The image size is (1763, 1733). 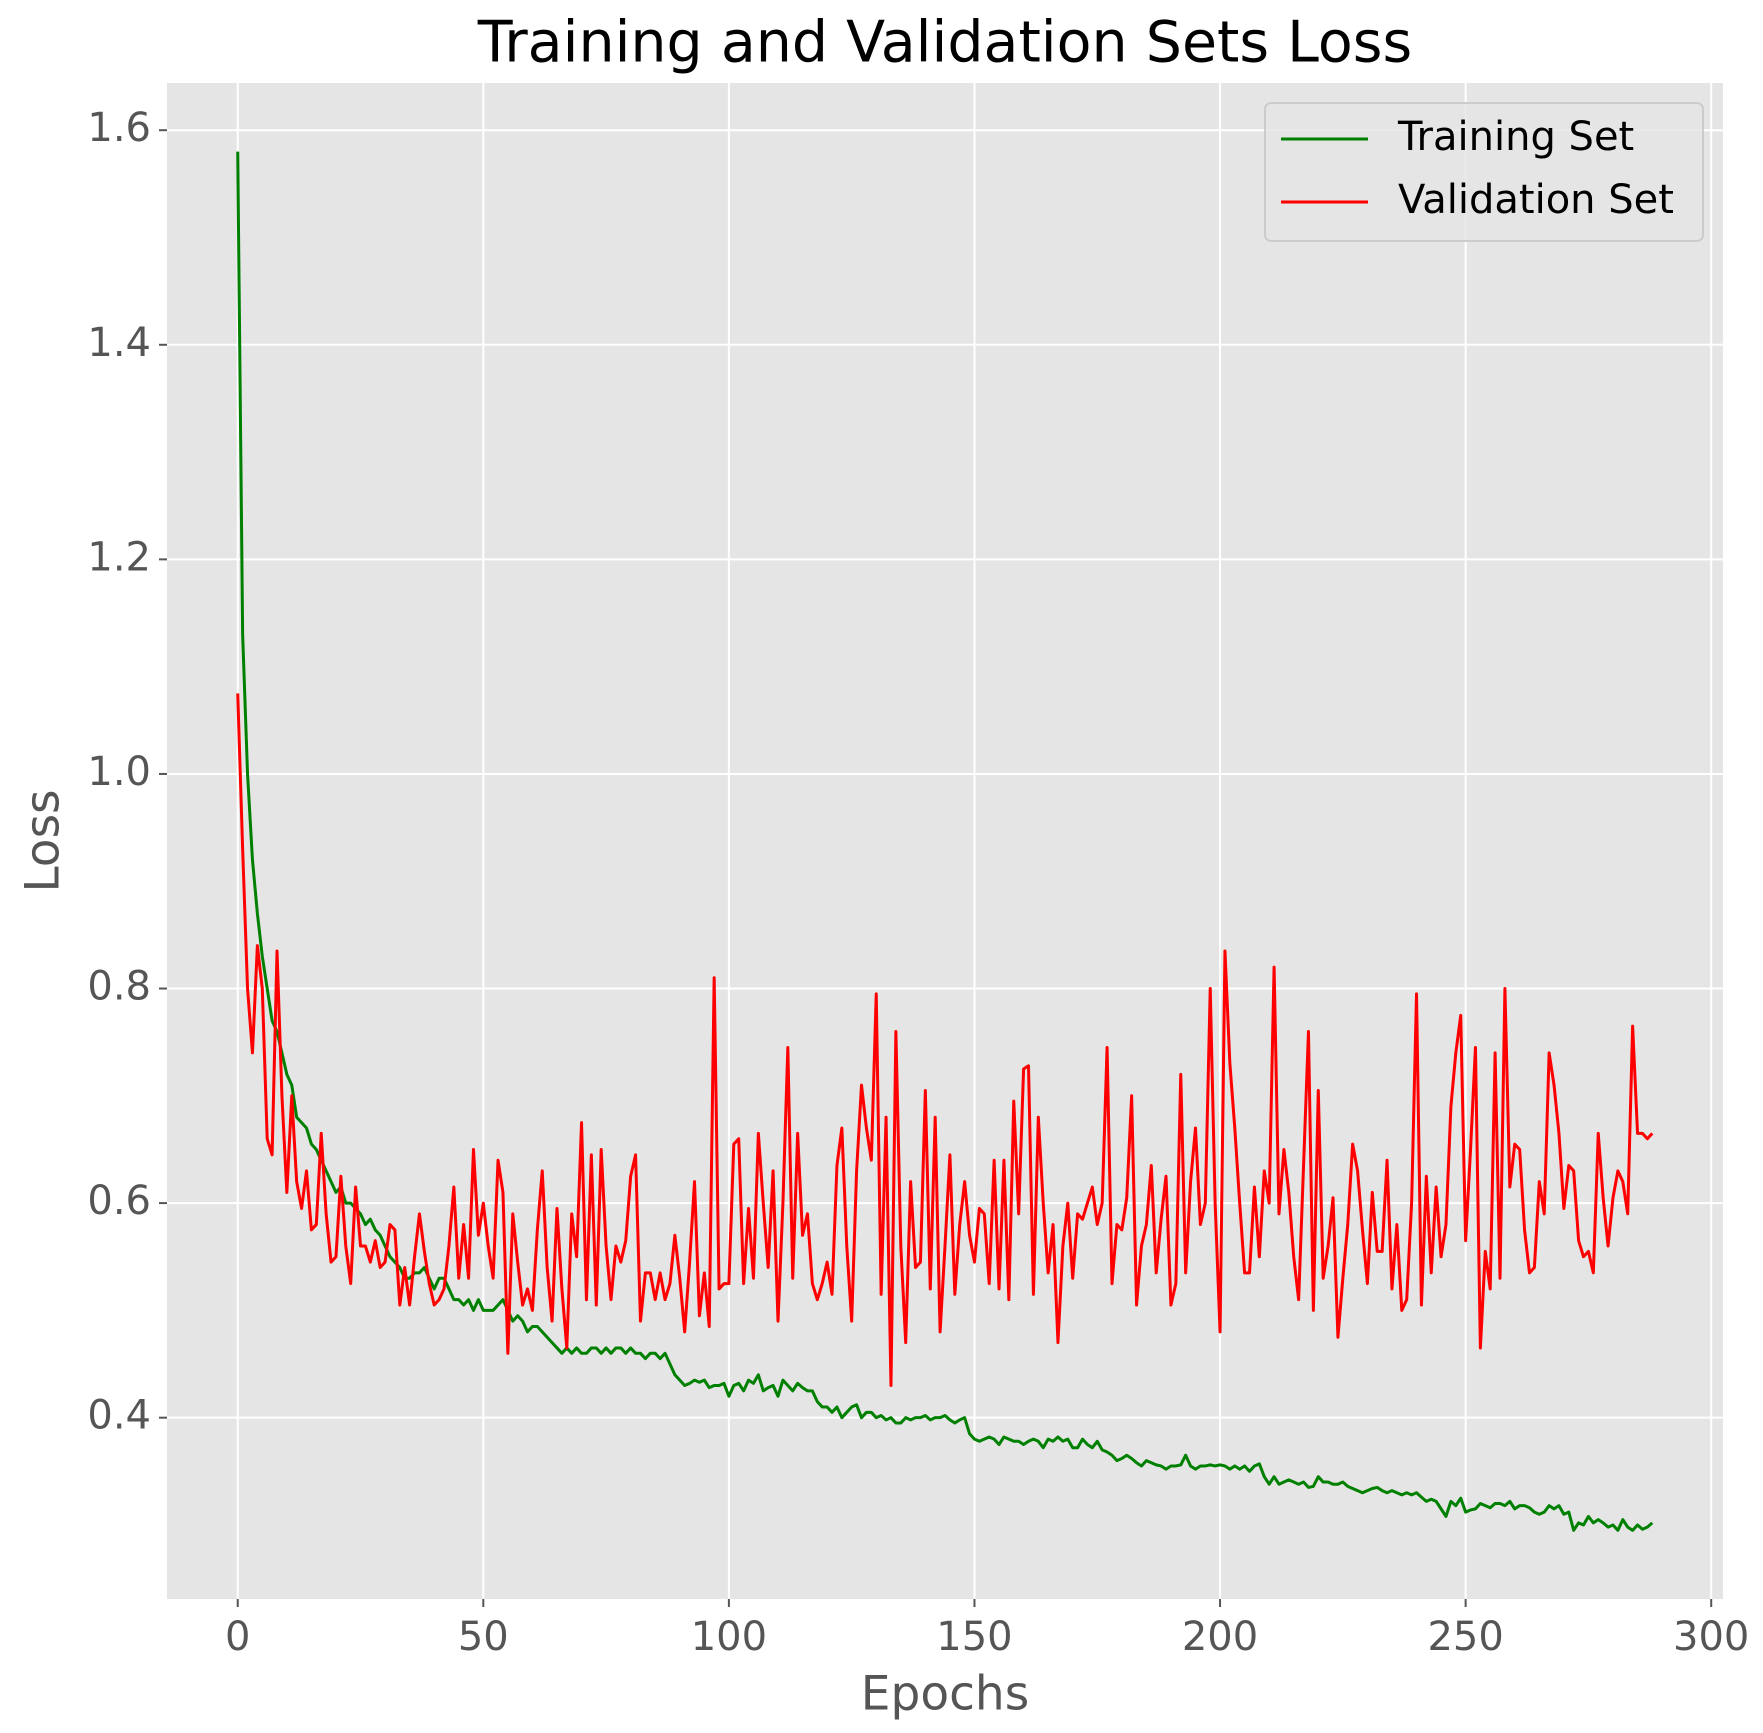 I want to click on y-tick-label: 1.0, so click(x=119, y=772).